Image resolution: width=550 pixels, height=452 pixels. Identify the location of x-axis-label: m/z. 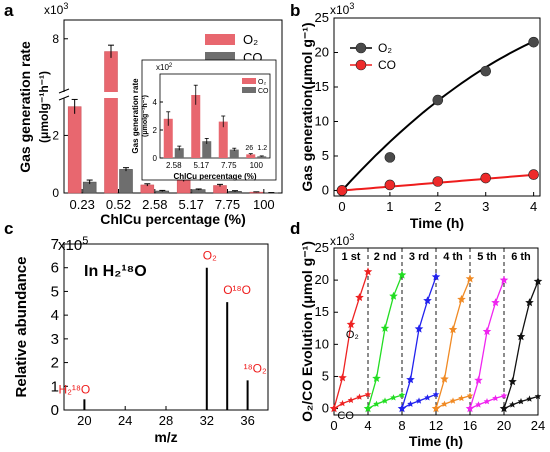
(165, 437).